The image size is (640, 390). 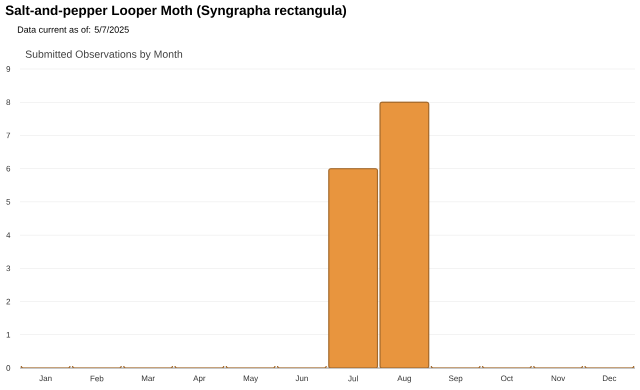 What do you see at coordinates (73, 29) in the screenshot?
I see `chart-subtitle: Data current as of: 5/7/2025` at bounding box center [73, 29].